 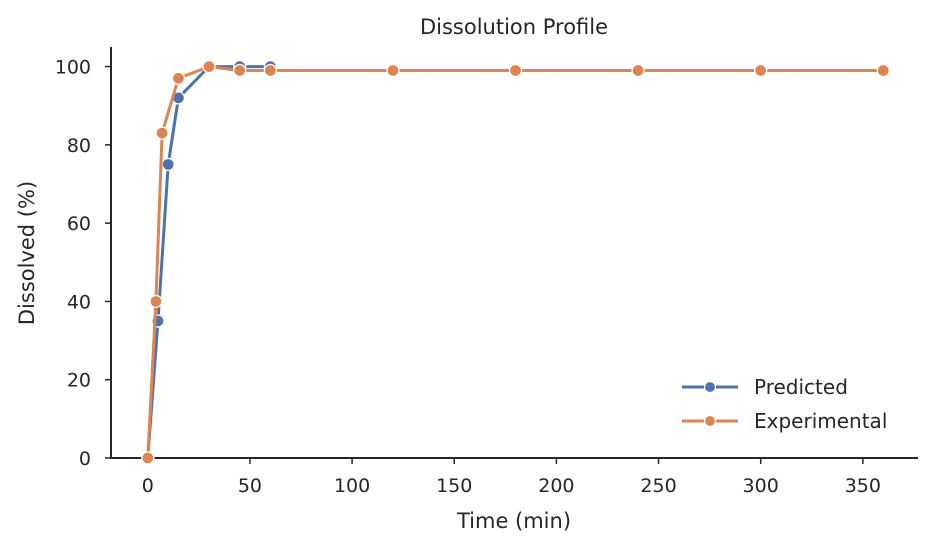 I want to click on series-line-predicted, so click(x=209, y=262).